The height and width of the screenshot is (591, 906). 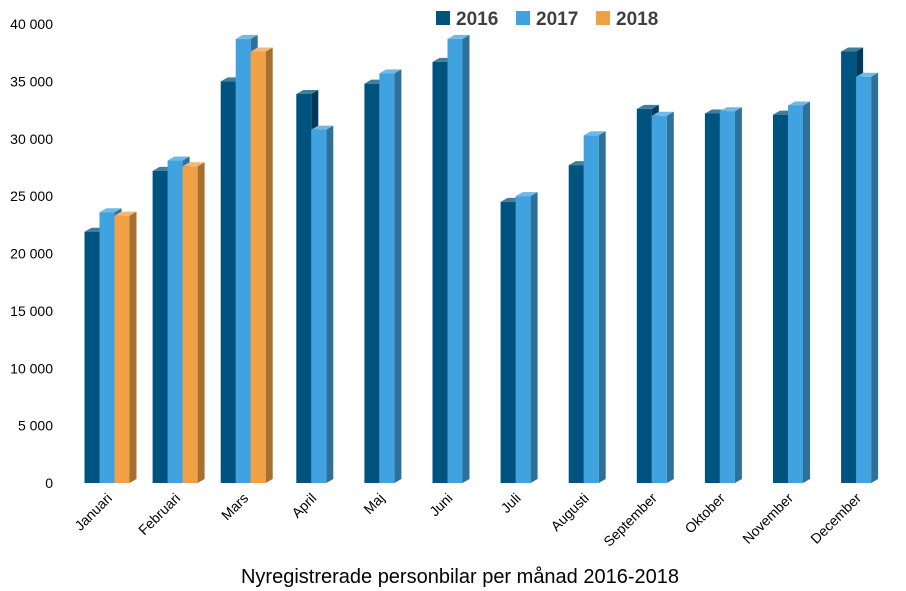 I want to click on bar-group-oktober, so click(x=723, y=295).